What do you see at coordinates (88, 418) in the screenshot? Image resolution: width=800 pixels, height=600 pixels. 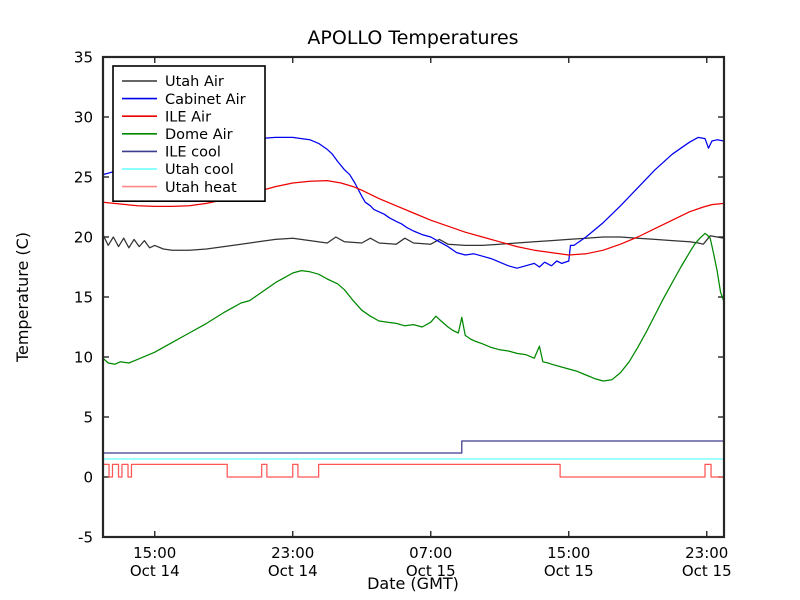 I see `y-tick-label: 5` at bounding box center [88, 418].